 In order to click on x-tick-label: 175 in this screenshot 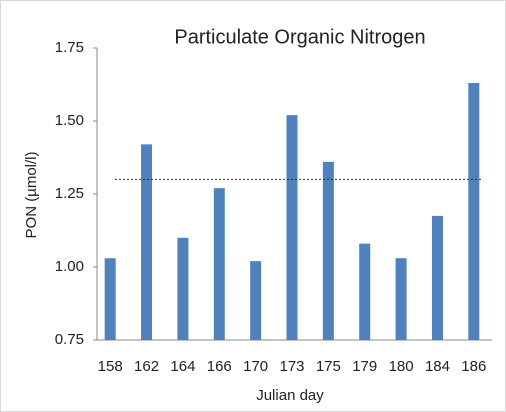, I will do `click(328, 366)`.